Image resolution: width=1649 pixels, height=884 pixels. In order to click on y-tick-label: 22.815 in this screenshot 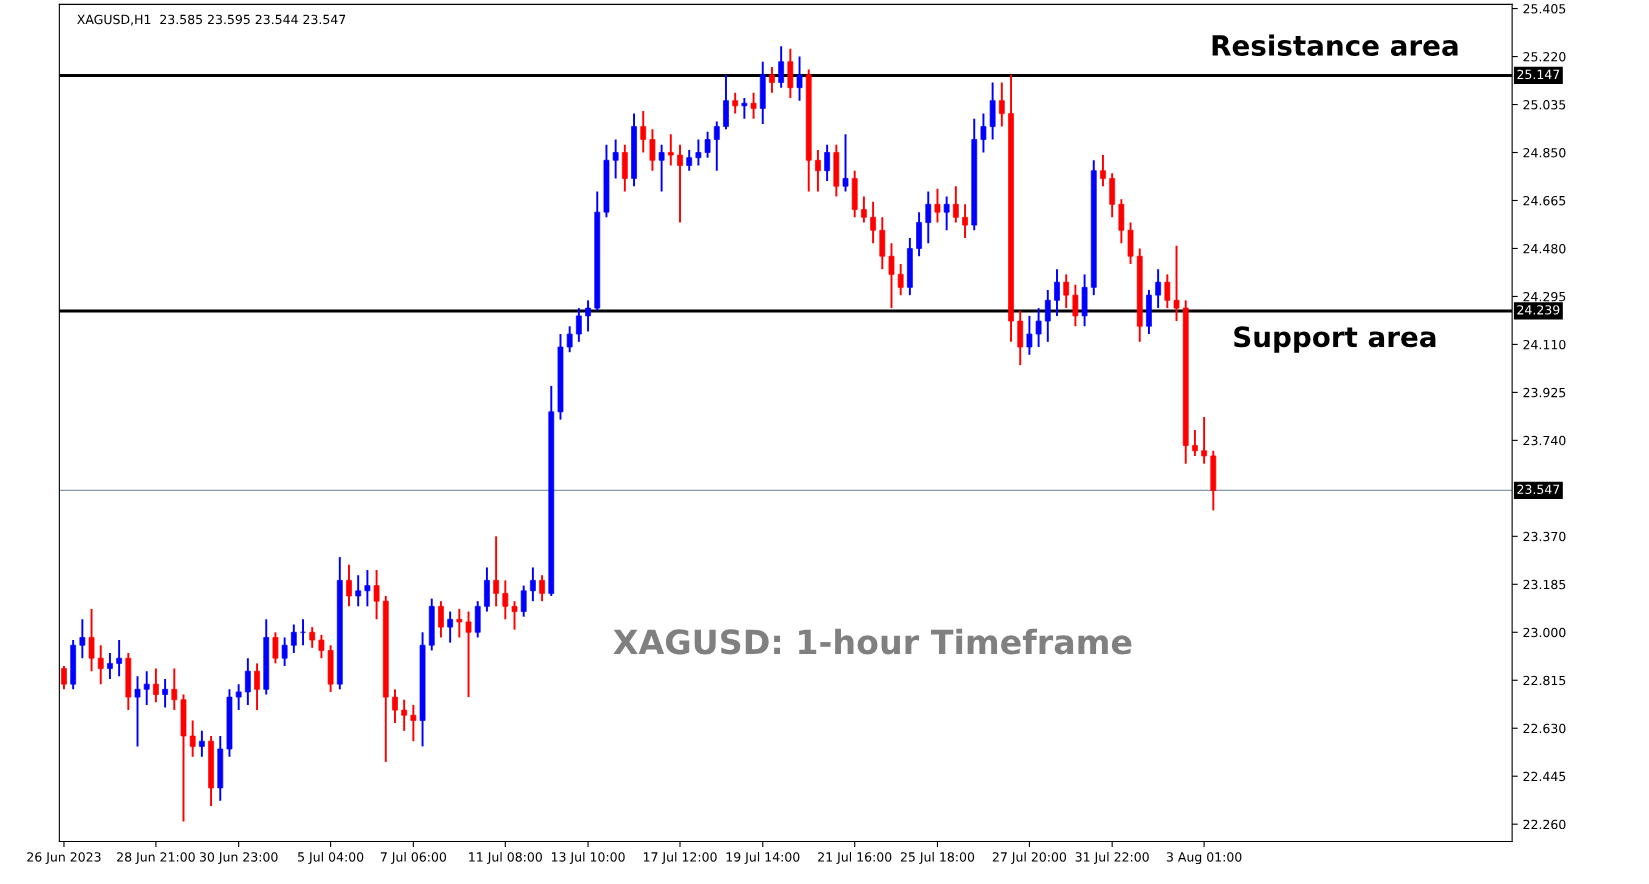, I will do `click(1544, 680)`.